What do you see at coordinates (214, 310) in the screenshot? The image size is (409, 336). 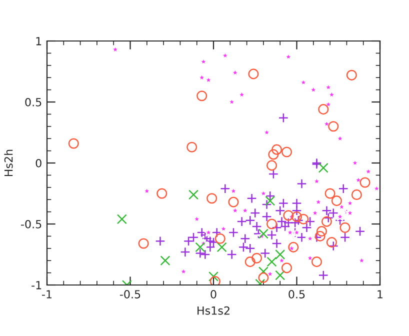 I see `x-axis-title: Hs1s2` at bounding box center [214, 310].